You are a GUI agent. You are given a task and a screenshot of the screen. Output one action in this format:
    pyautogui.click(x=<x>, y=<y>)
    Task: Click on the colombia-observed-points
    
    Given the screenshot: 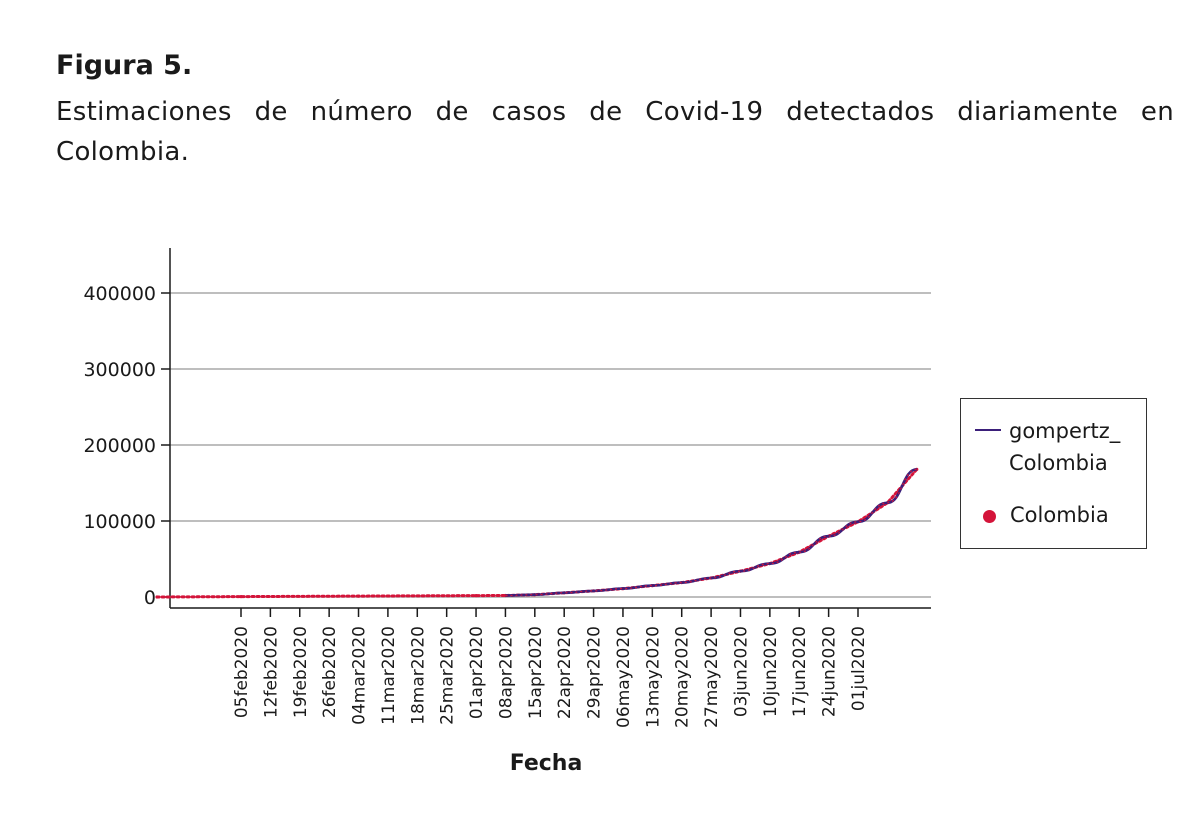 What is the action you would take?
    pyautogui.click(x=537, y=533)
    